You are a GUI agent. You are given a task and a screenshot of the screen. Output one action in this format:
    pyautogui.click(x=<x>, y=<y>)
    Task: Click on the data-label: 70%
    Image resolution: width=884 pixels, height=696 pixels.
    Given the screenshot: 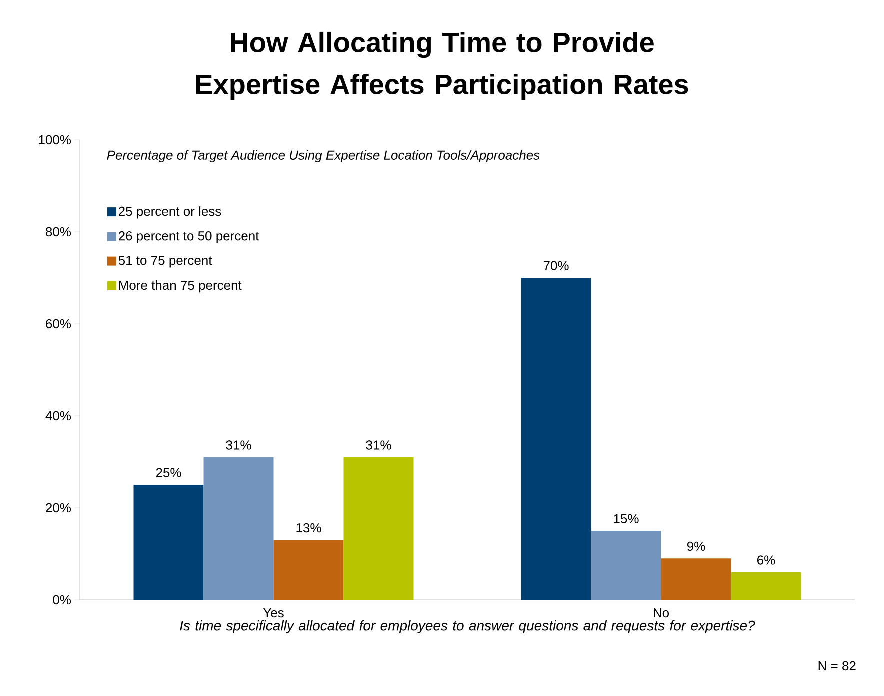 What is the action you would take?
    pyautogui.click(x=556, y=265)
    